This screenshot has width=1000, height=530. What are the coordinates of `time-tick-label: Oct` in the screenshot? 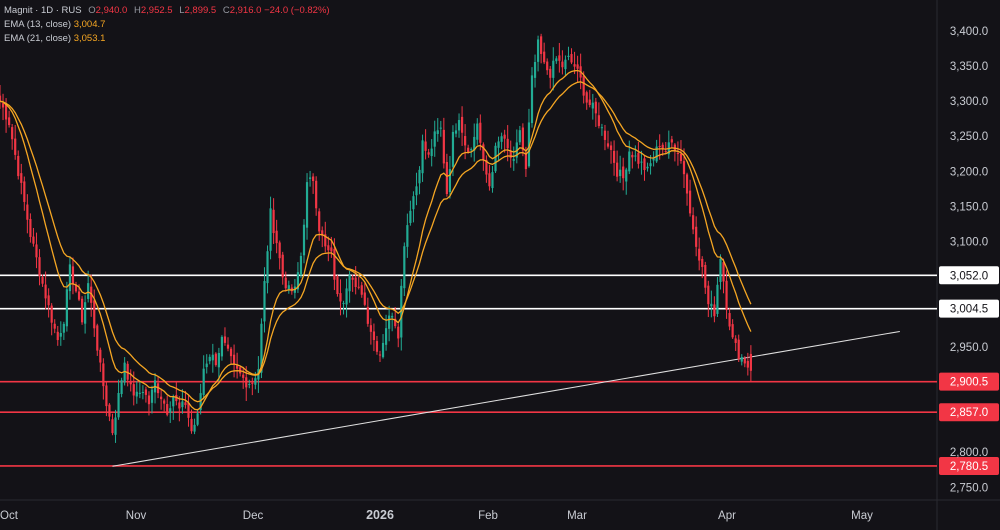 It's located at (9, 516).